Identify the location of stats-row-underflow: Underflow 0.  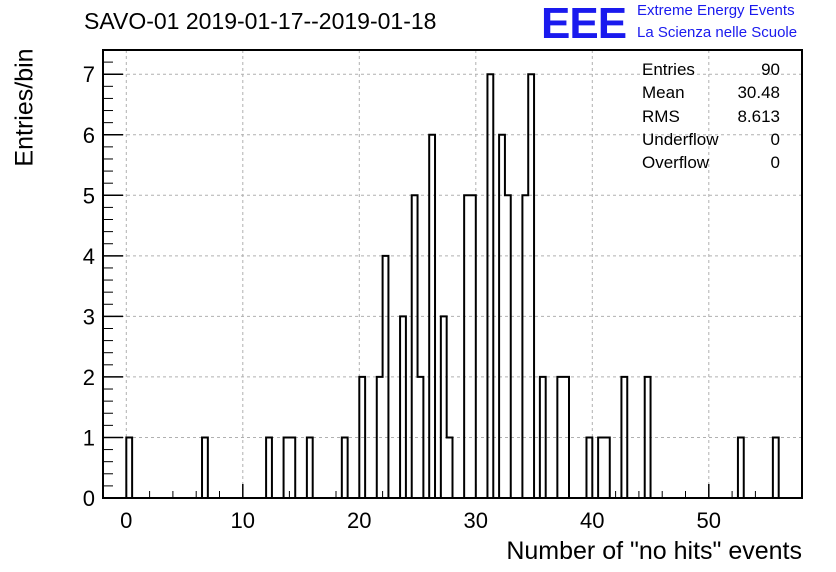
(711, 141).